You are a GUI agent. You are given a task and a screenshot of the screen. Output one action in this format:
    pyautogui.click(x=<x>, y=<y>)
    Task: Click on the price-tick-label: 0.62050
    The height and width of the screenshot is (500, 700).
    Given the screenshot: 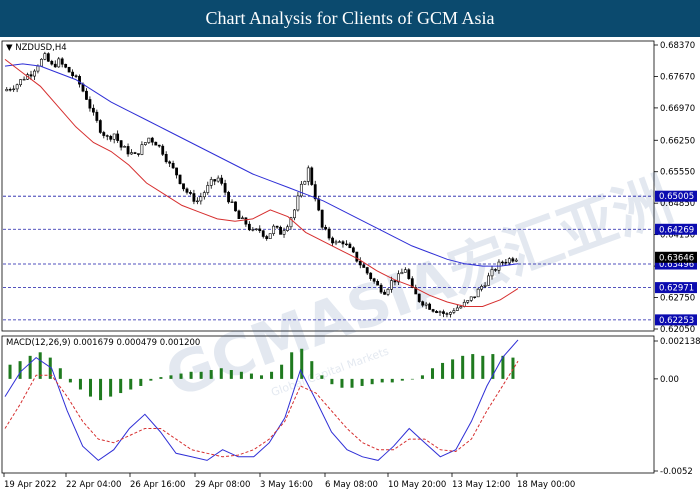 What is the action you would take?
    pyautogui.click(x=677, y=330)
    